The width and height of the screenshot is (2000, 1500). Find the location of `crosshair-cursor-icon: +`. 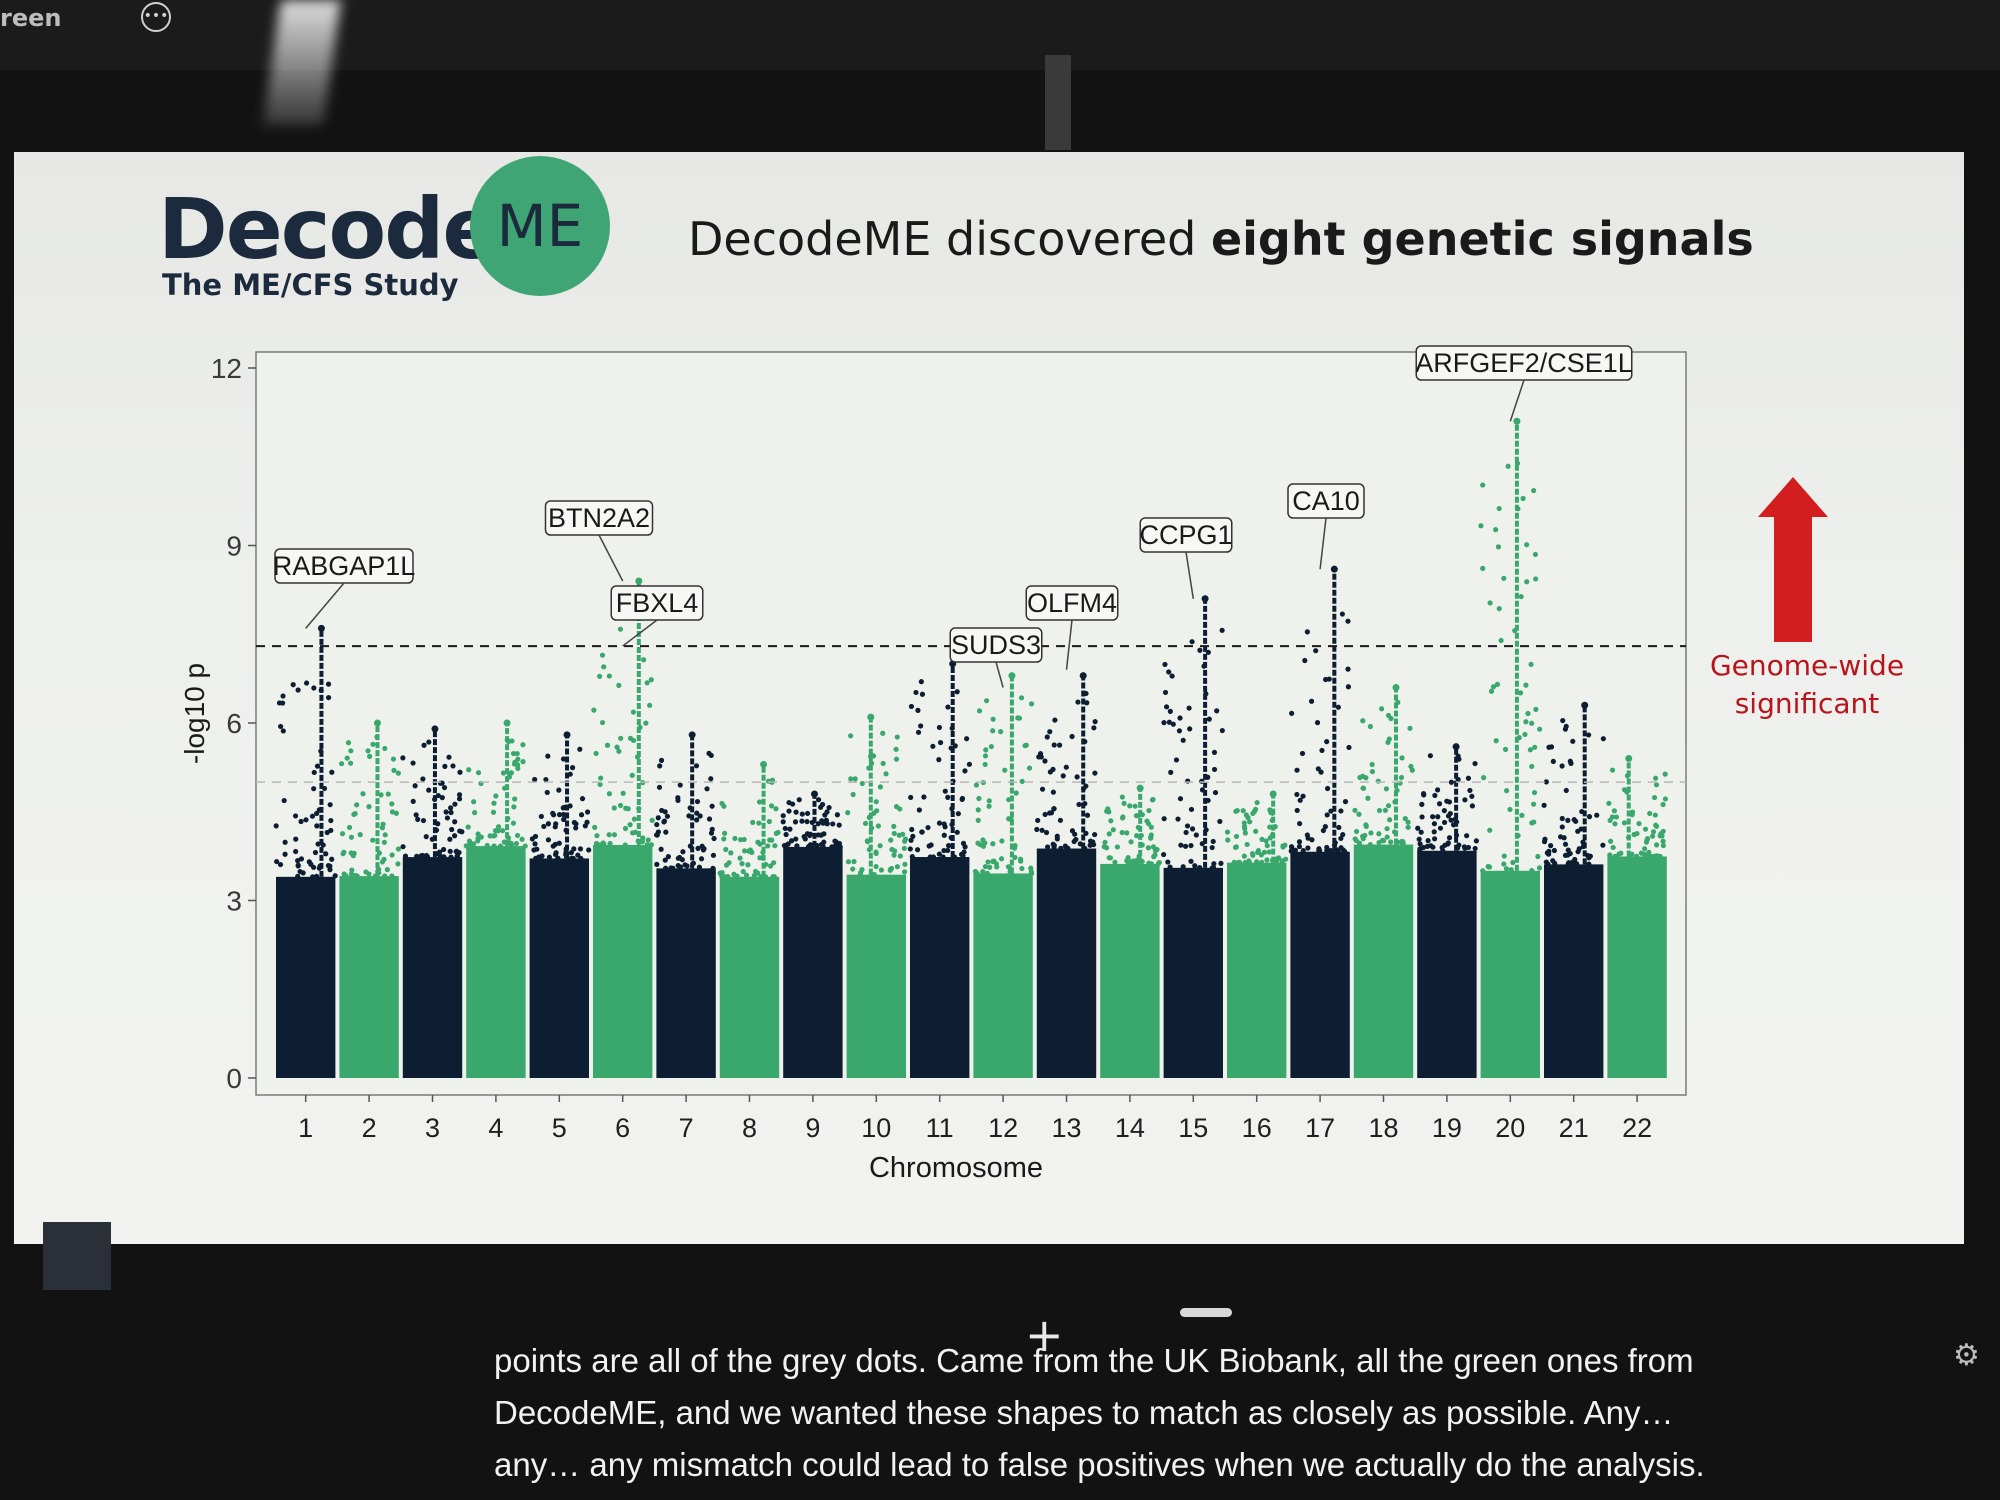

crosshair-cursor-icon: + is located at coordinates (1044, 1335).